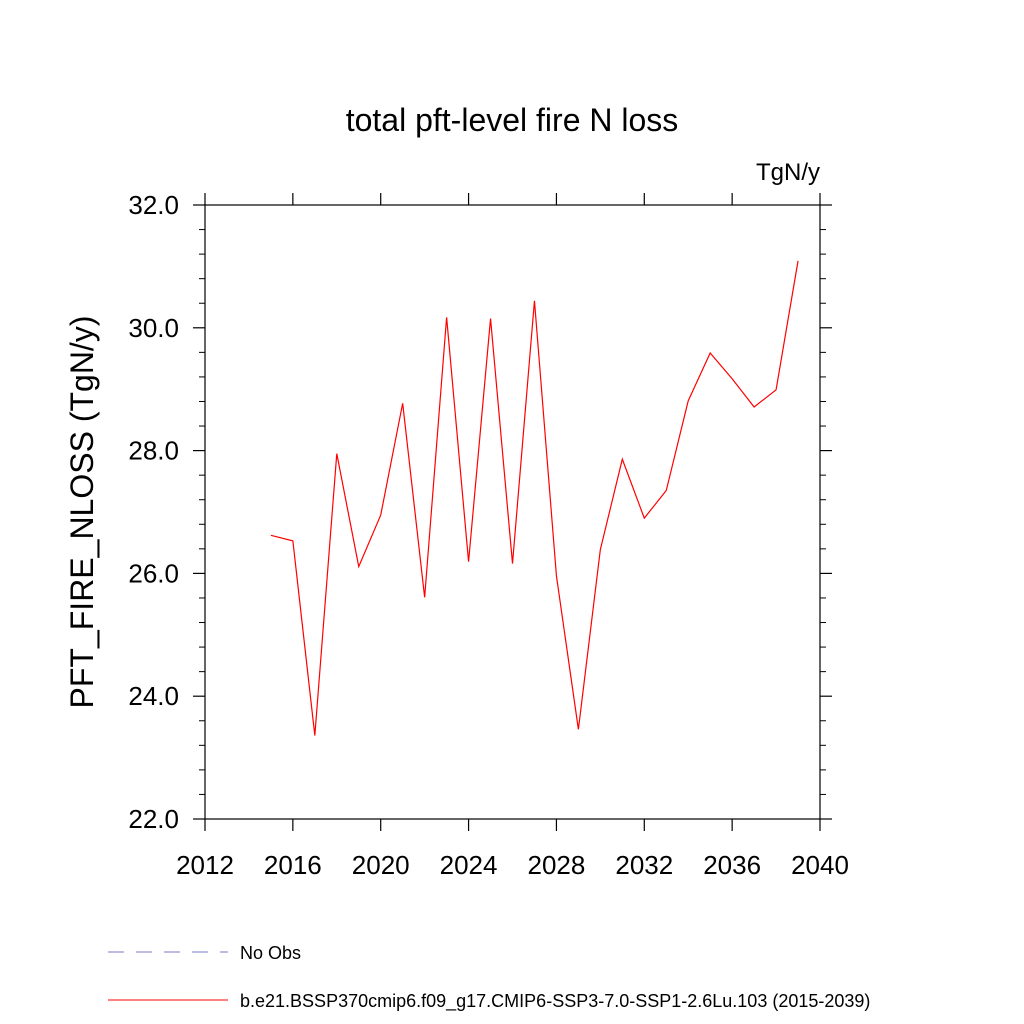 Image resolution: width=1024 pixels, height=1024 pixels. What do you see at coordinates (469, 865) in the screenshot?
I see `x-tick-label: 2024` at bounding box center [469, 865].